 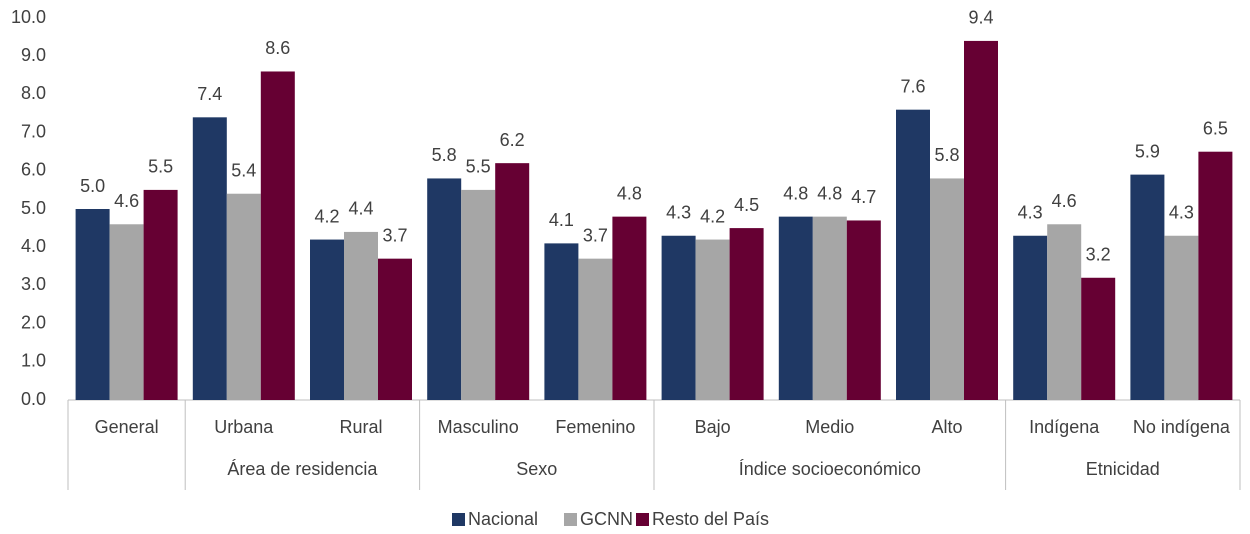 What do you see at coordinates (980, 18) in the screenshot?
I see `data-label: 9.4` at bounding box center [980, 18].